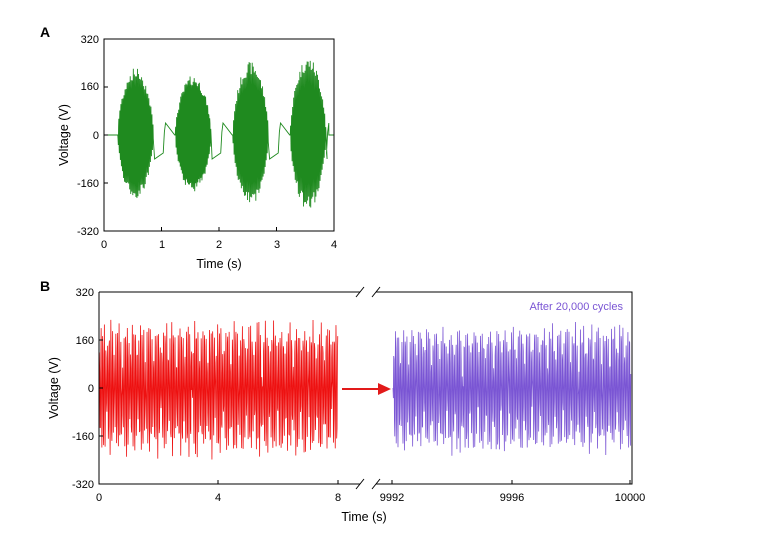 The image size is (770, 539). Describe the element at coordinates (85, 293) in the screenshot. I see `panel-b-y-tick: 320` at that location.